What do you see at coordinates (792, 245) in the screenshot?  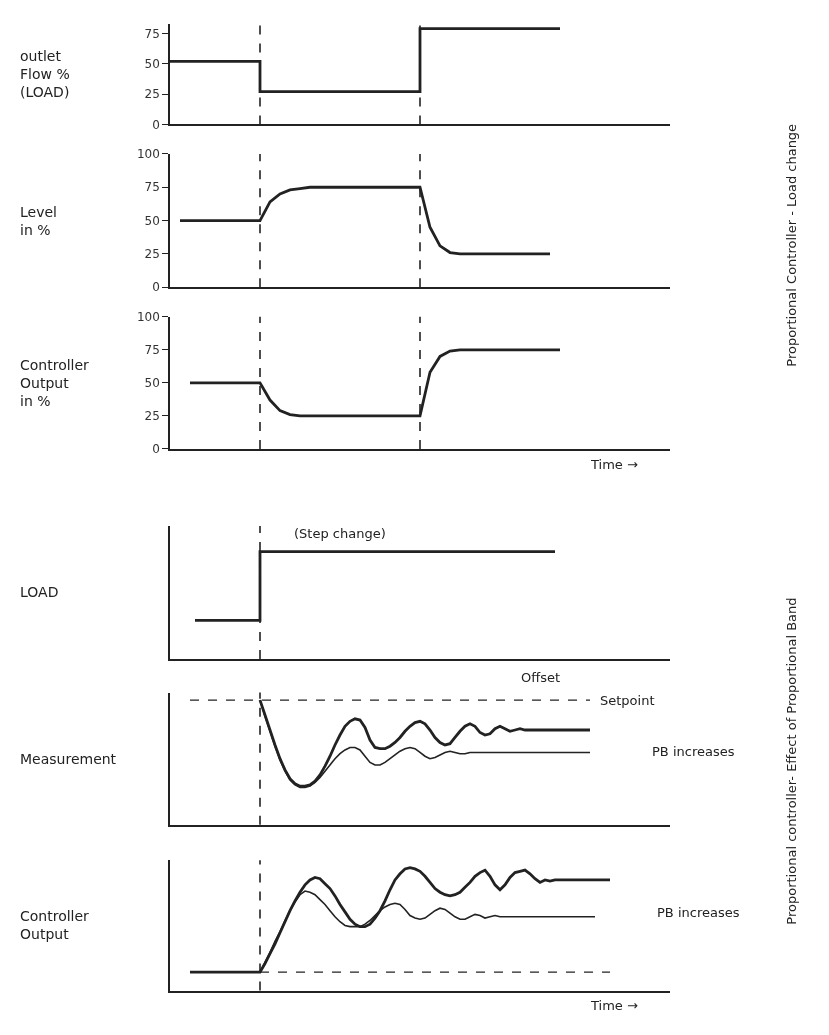 I see `text: Proportional Controller - Load change` at bounding box center [792, 245].